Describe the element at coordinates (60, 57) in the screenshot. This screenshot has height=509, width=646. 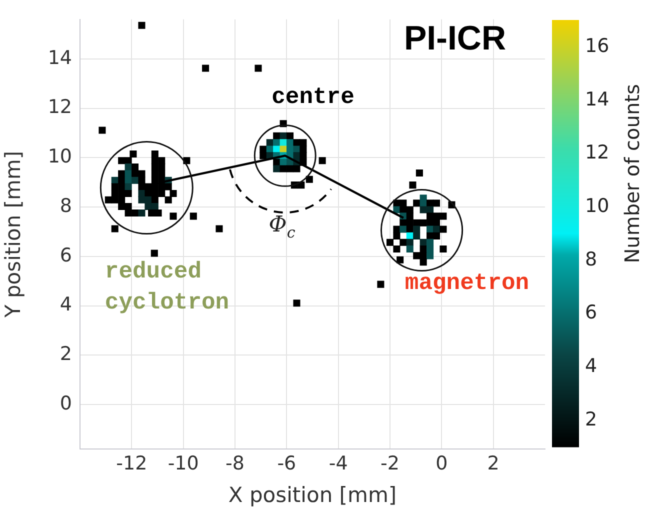
I see `y-tick-label: 14` at that location.